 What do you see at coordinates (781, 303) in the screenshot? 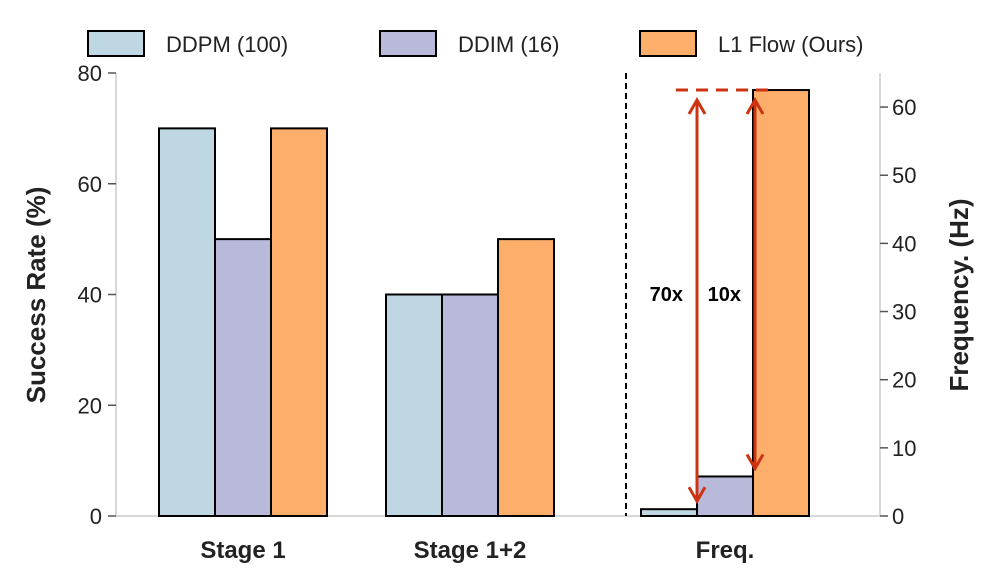
I see `bar-freq--2` at bounding box center [781, 303].